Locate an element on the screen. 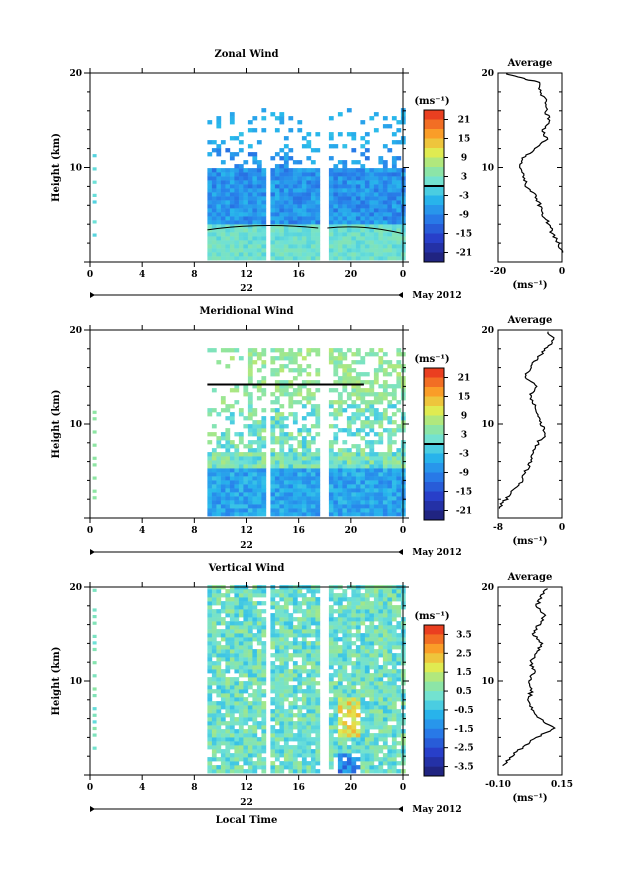 The width and height of the screenshot is (627, 873). colorbar-tick-label: 21 is located at coordinates (464, 379).